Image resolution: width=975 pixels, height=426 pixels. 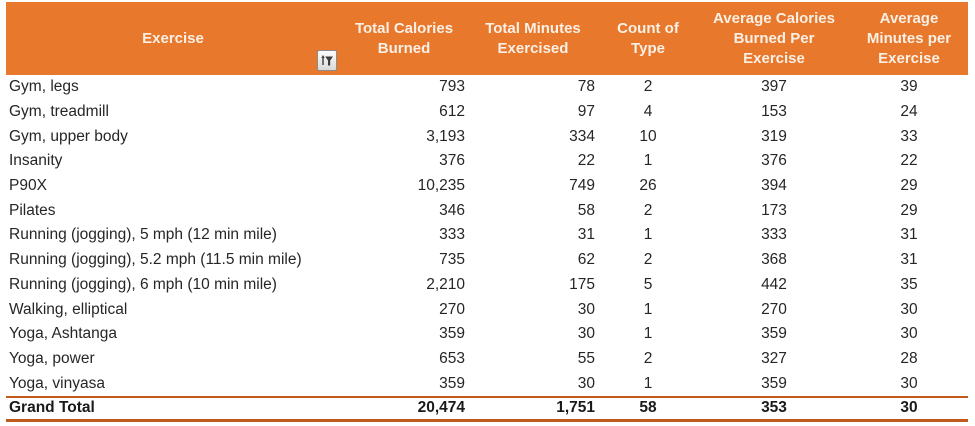 I want to click on column-header-total-calories: Total Calories Burned, so click(x=404, y=38).